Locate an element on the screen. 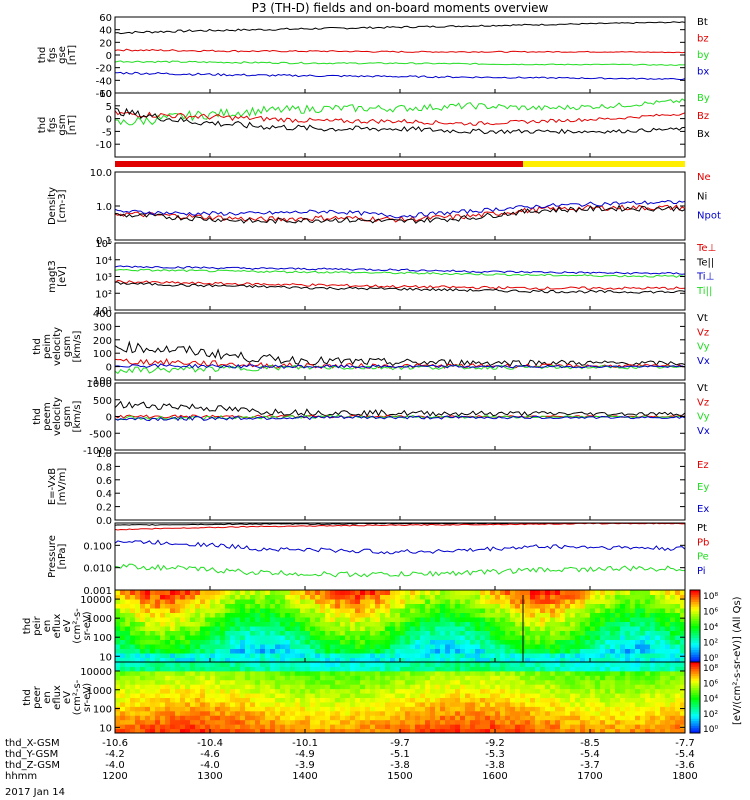  legend-By: By is located at coordinates (703, 98).